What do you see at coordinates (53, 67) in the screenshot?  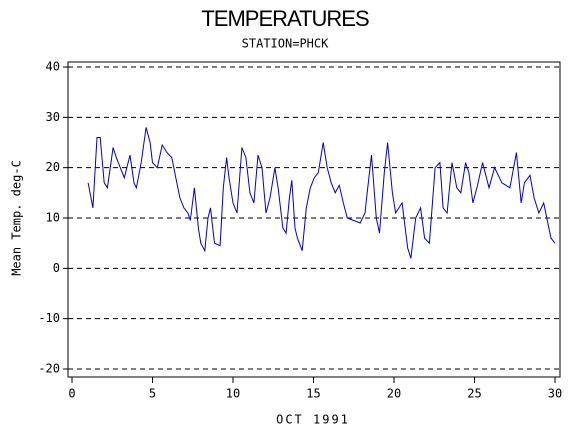 I see `y-tick-label: 40` at bounding box center [53, 67].